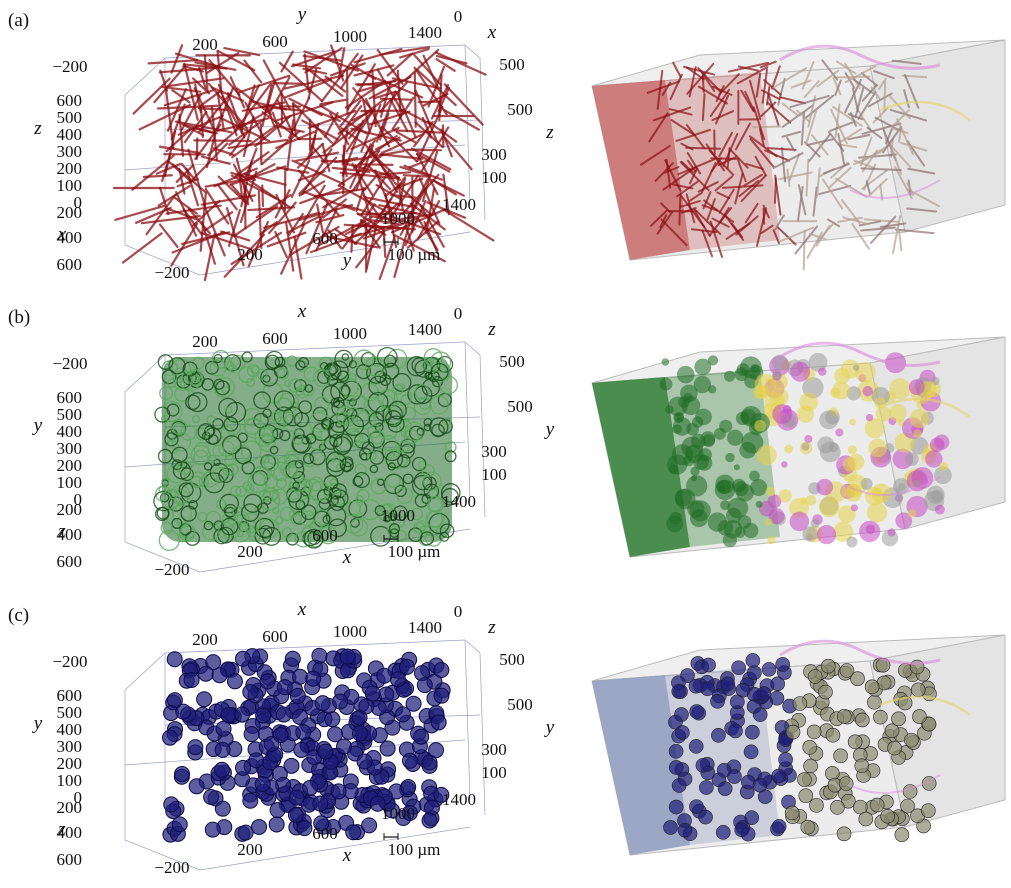  I want to click on tick-bottom: 600, so click(325, 833).